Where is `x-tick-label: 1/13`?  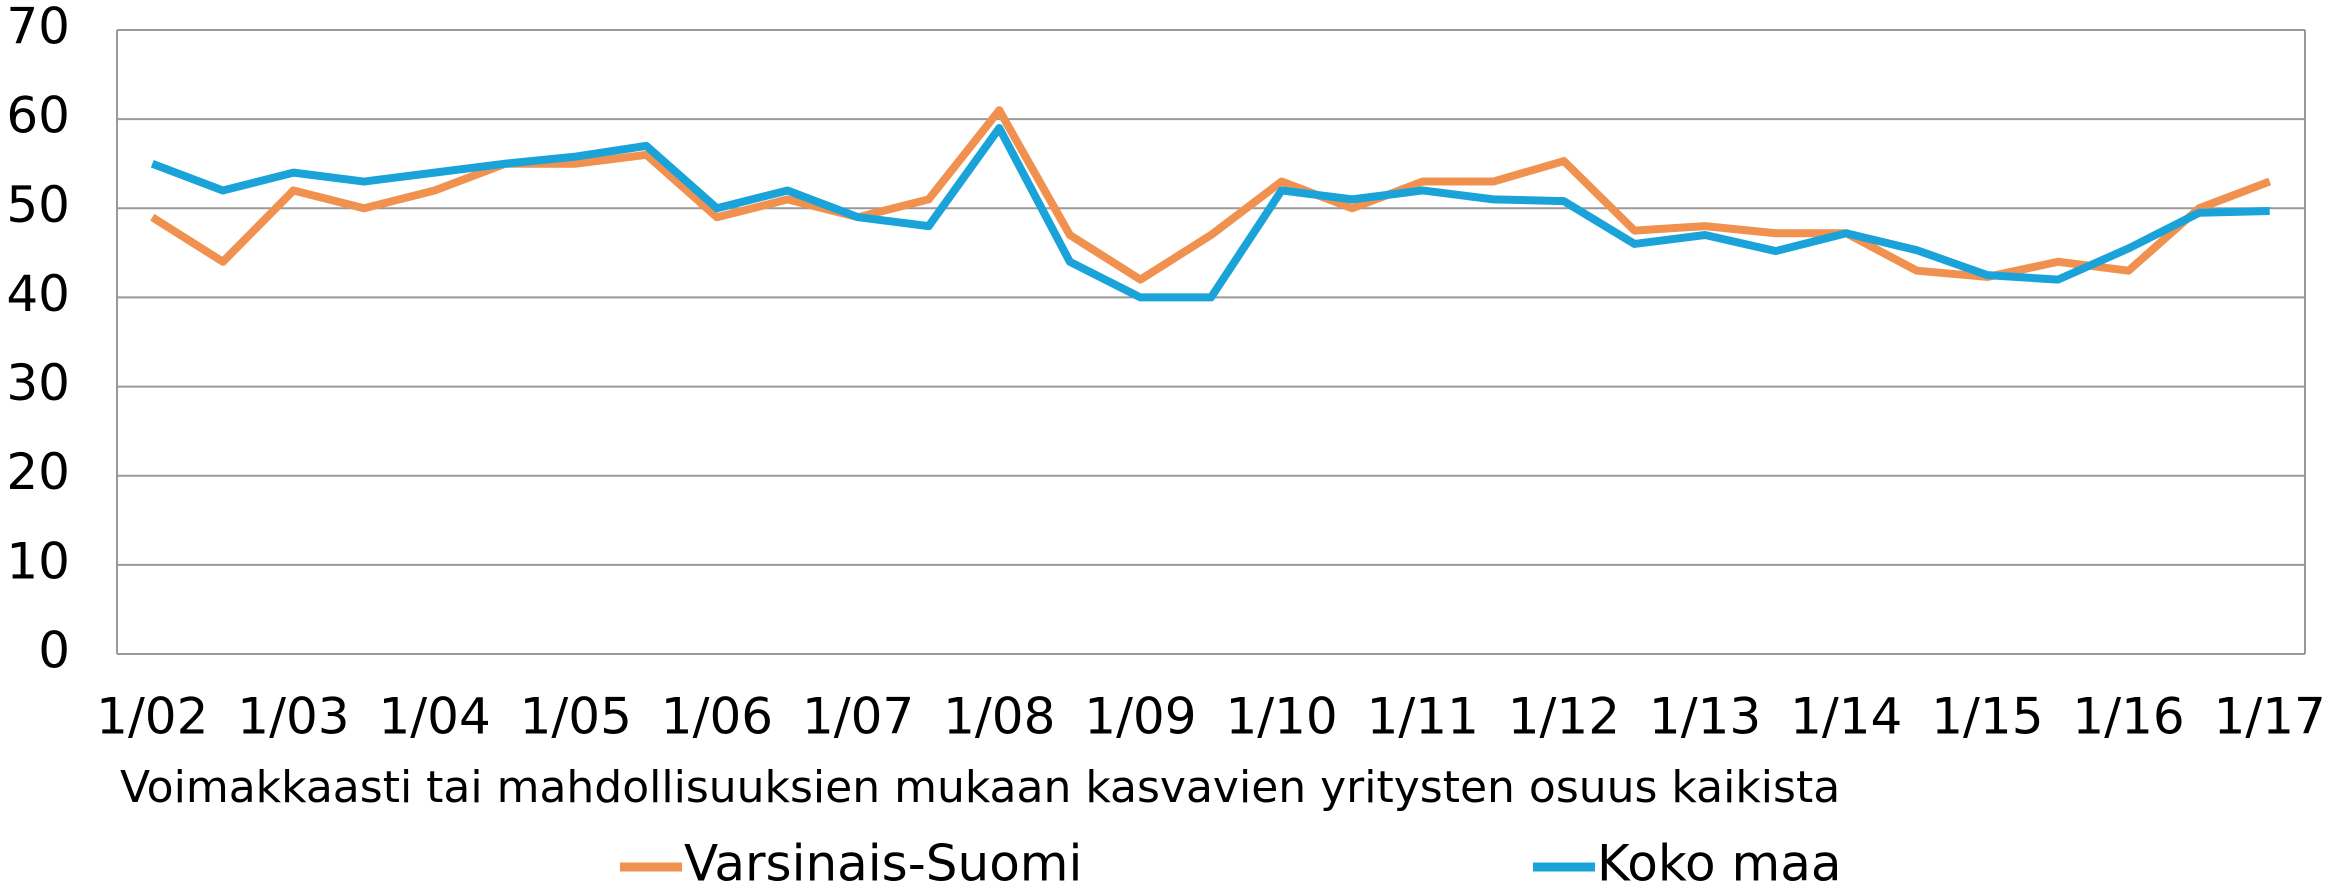
x-tick-label: 1/13 is located at coordinates (1705, 717).